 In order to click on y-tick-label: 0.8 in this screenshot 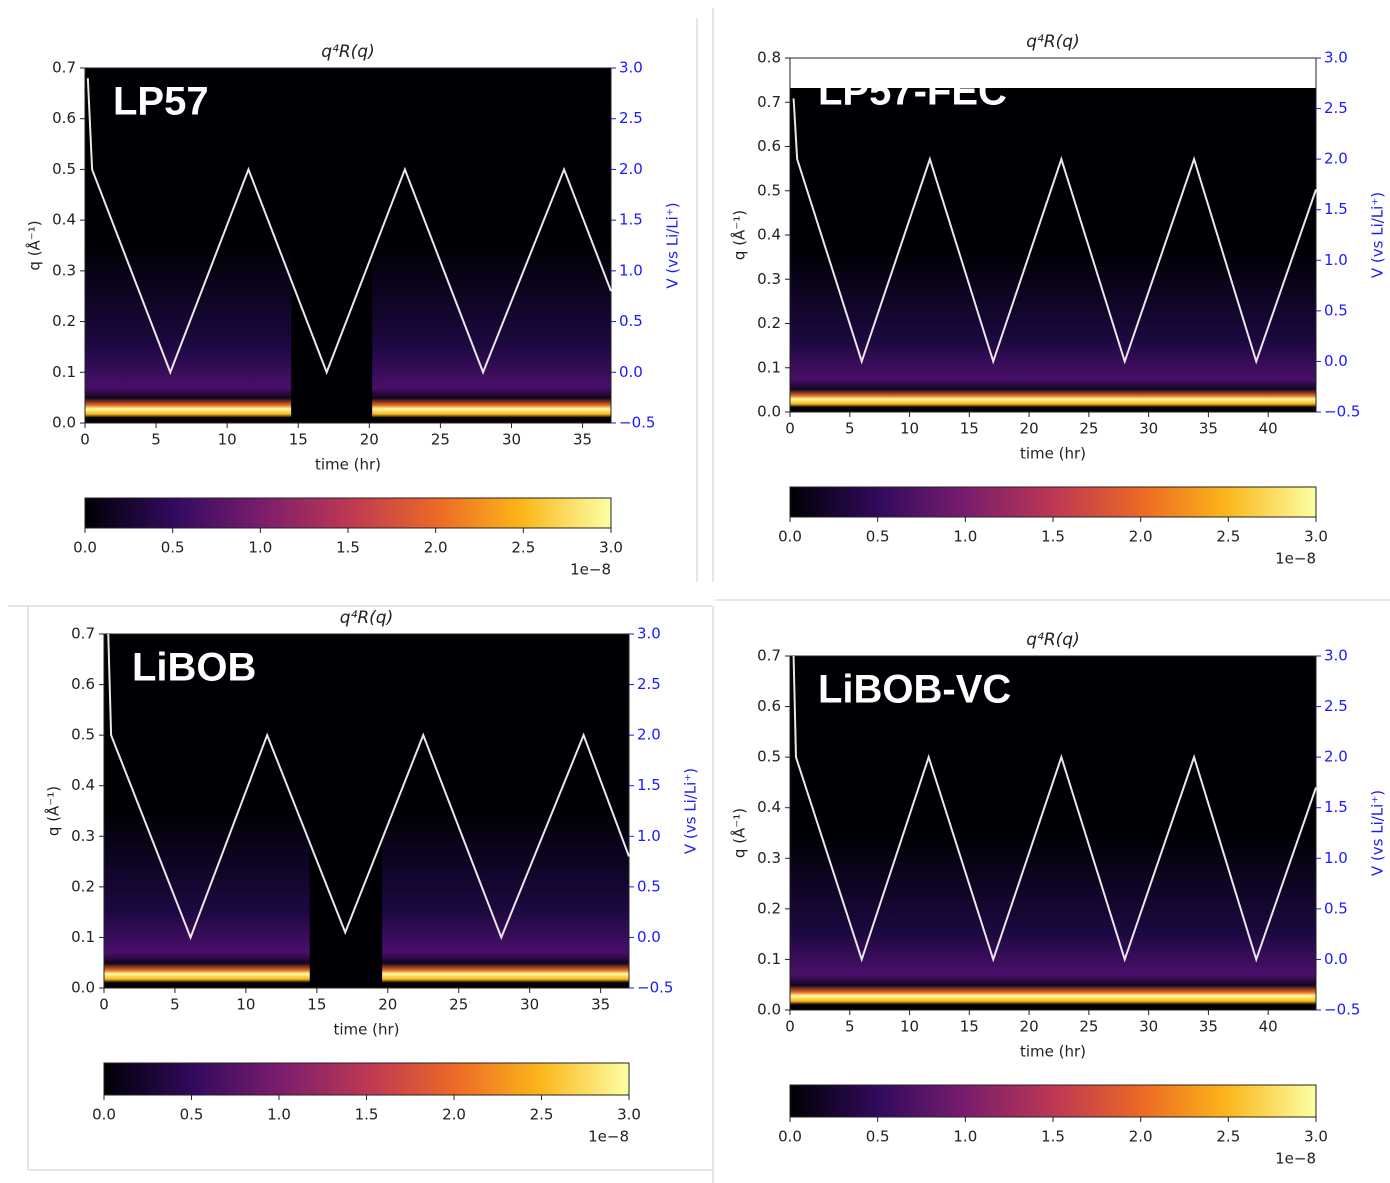, I will do `click(769, 58)`.